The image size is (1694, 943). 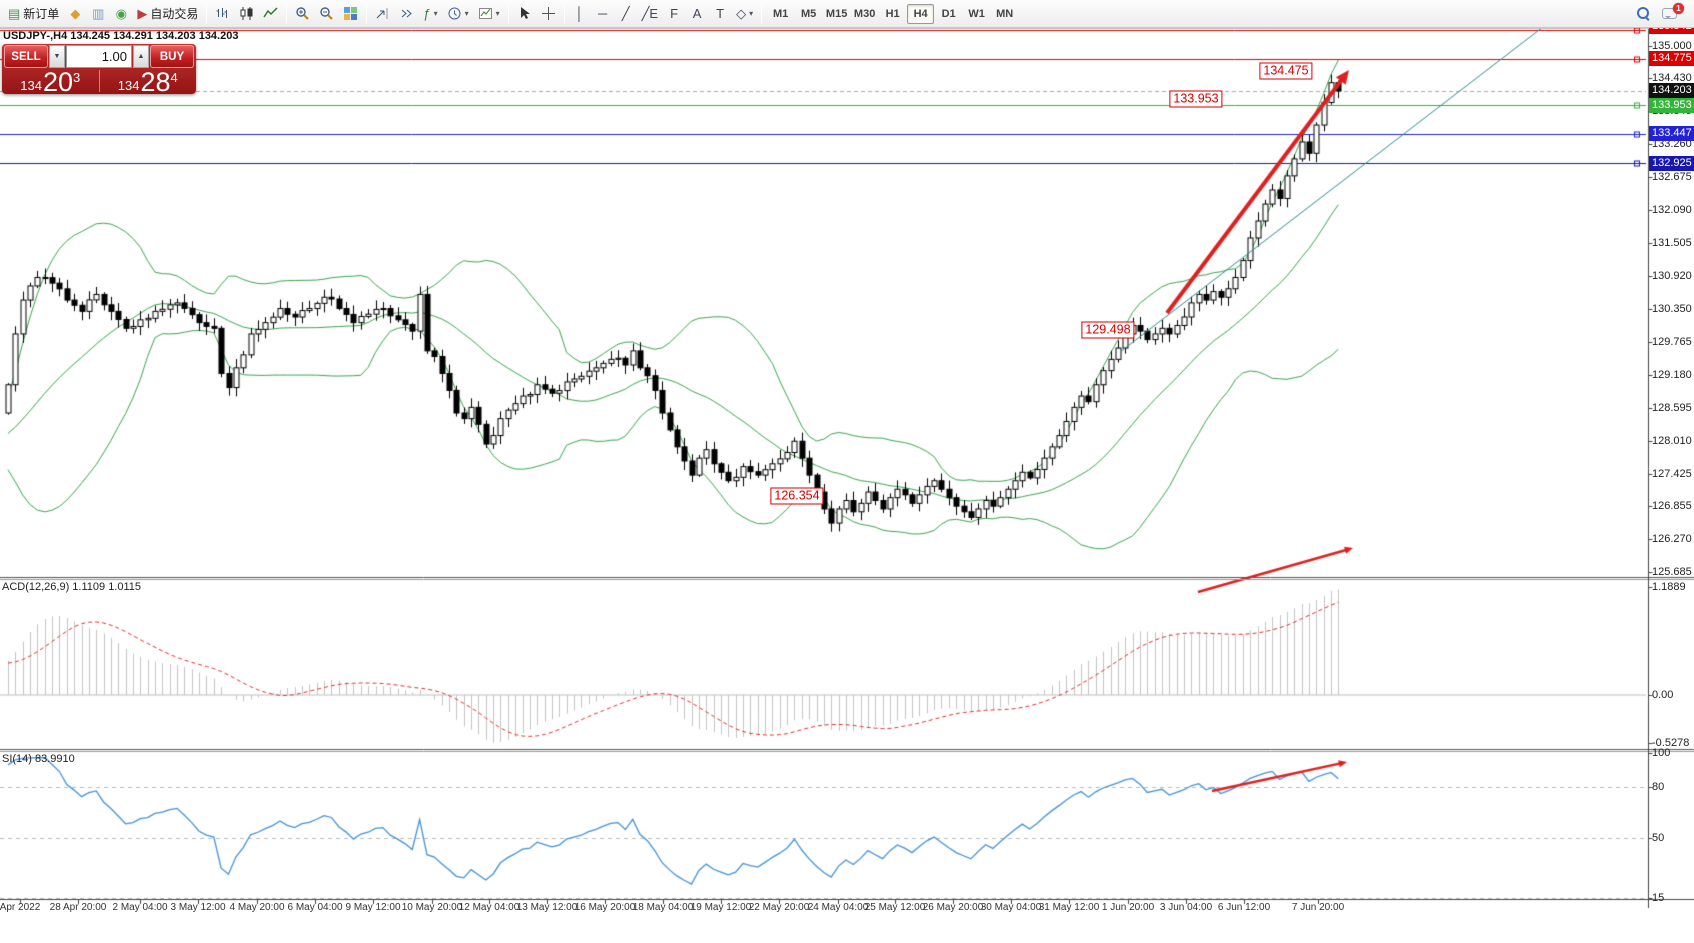 What do you see at coordinates (26, 56) in the screenshot?
I see `sell-button: SELL` at bounding box center [26, 56].